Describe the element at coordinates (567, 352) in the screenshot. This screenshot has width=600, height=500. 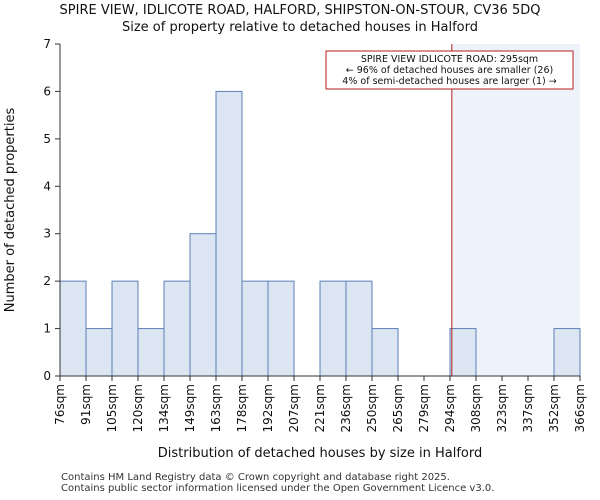
I see `bar-352sqm` at that location.